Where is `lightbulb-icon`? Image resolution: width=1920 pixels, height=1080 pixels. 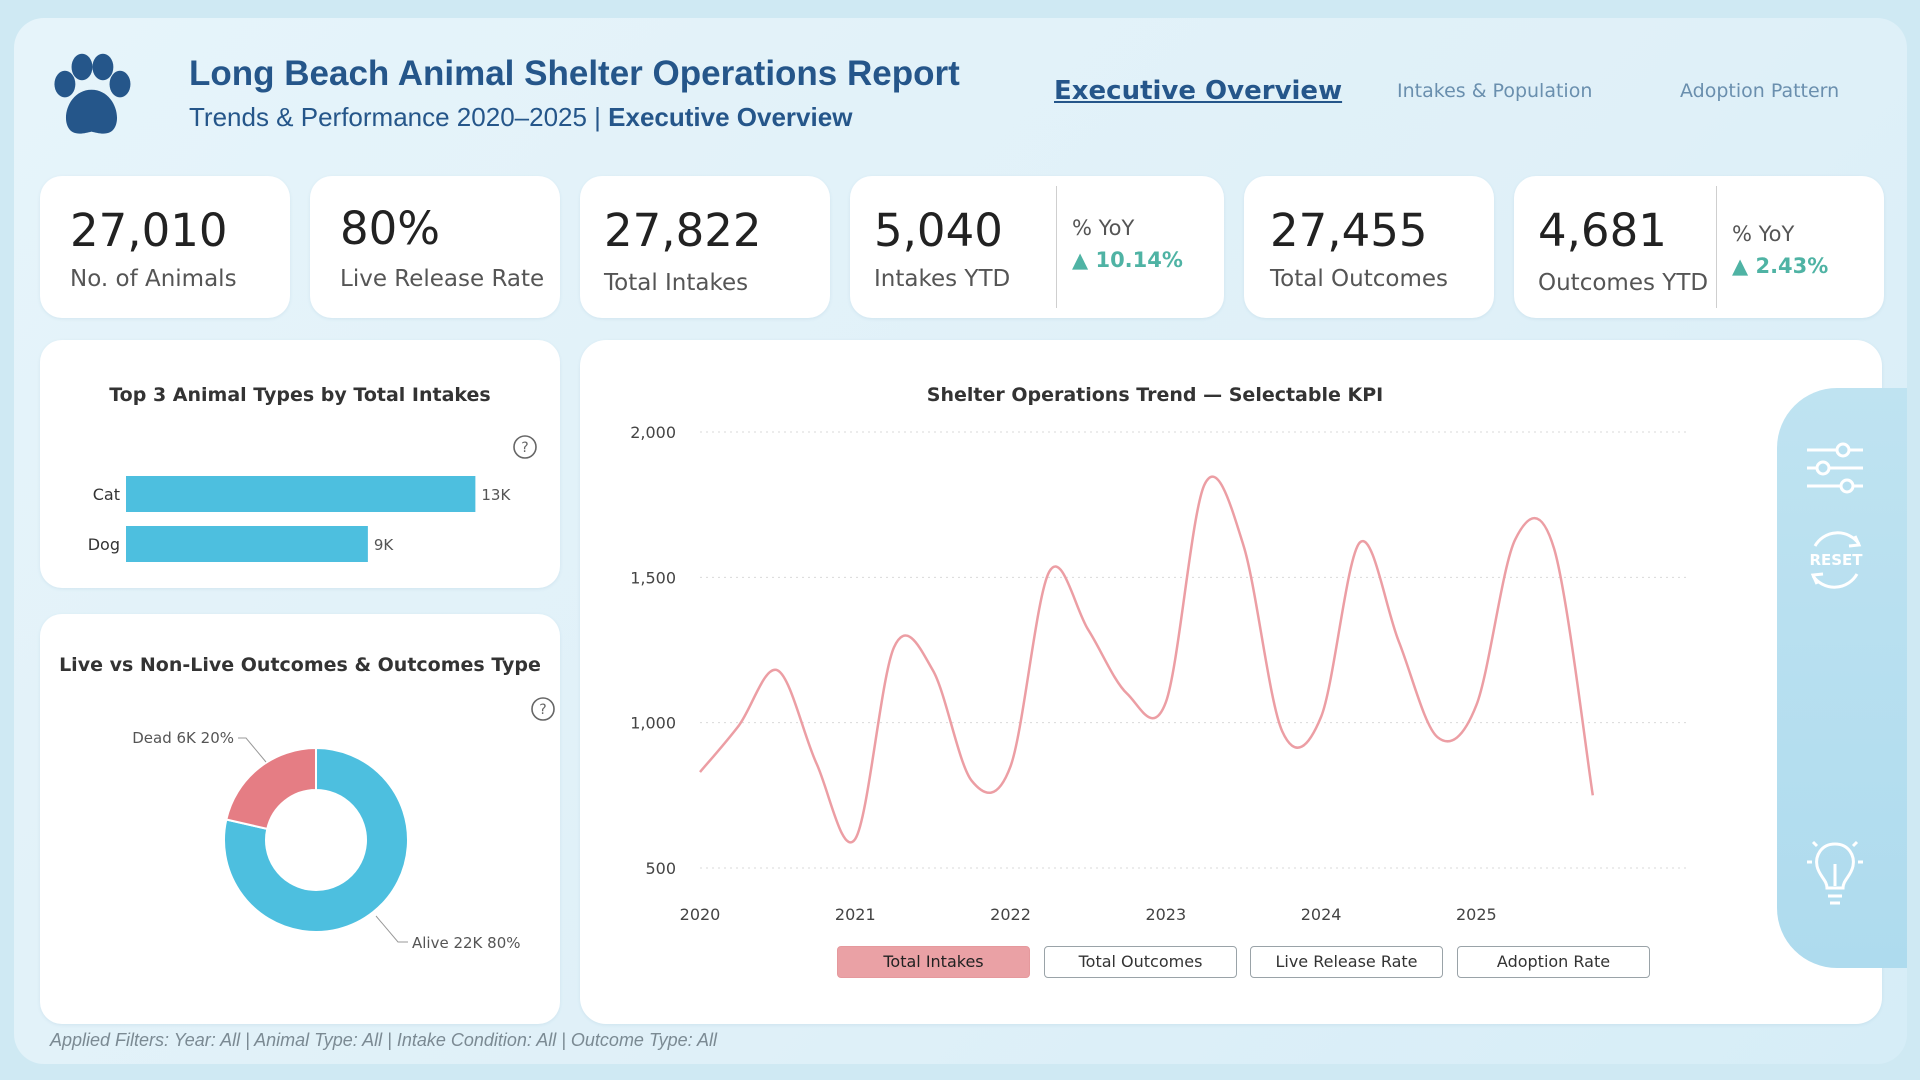
lightbulb-icon is located at coordinates (1835, 872).